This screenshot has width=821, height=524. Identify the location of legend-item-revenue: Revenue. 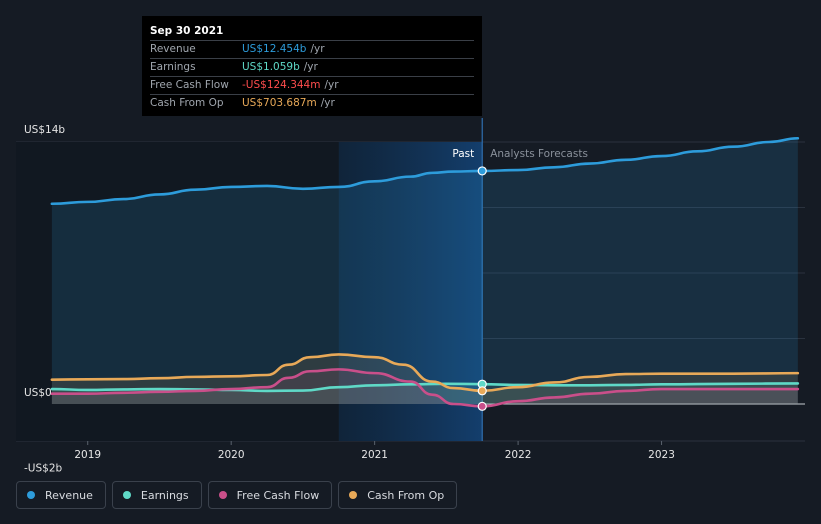
(61, 495).